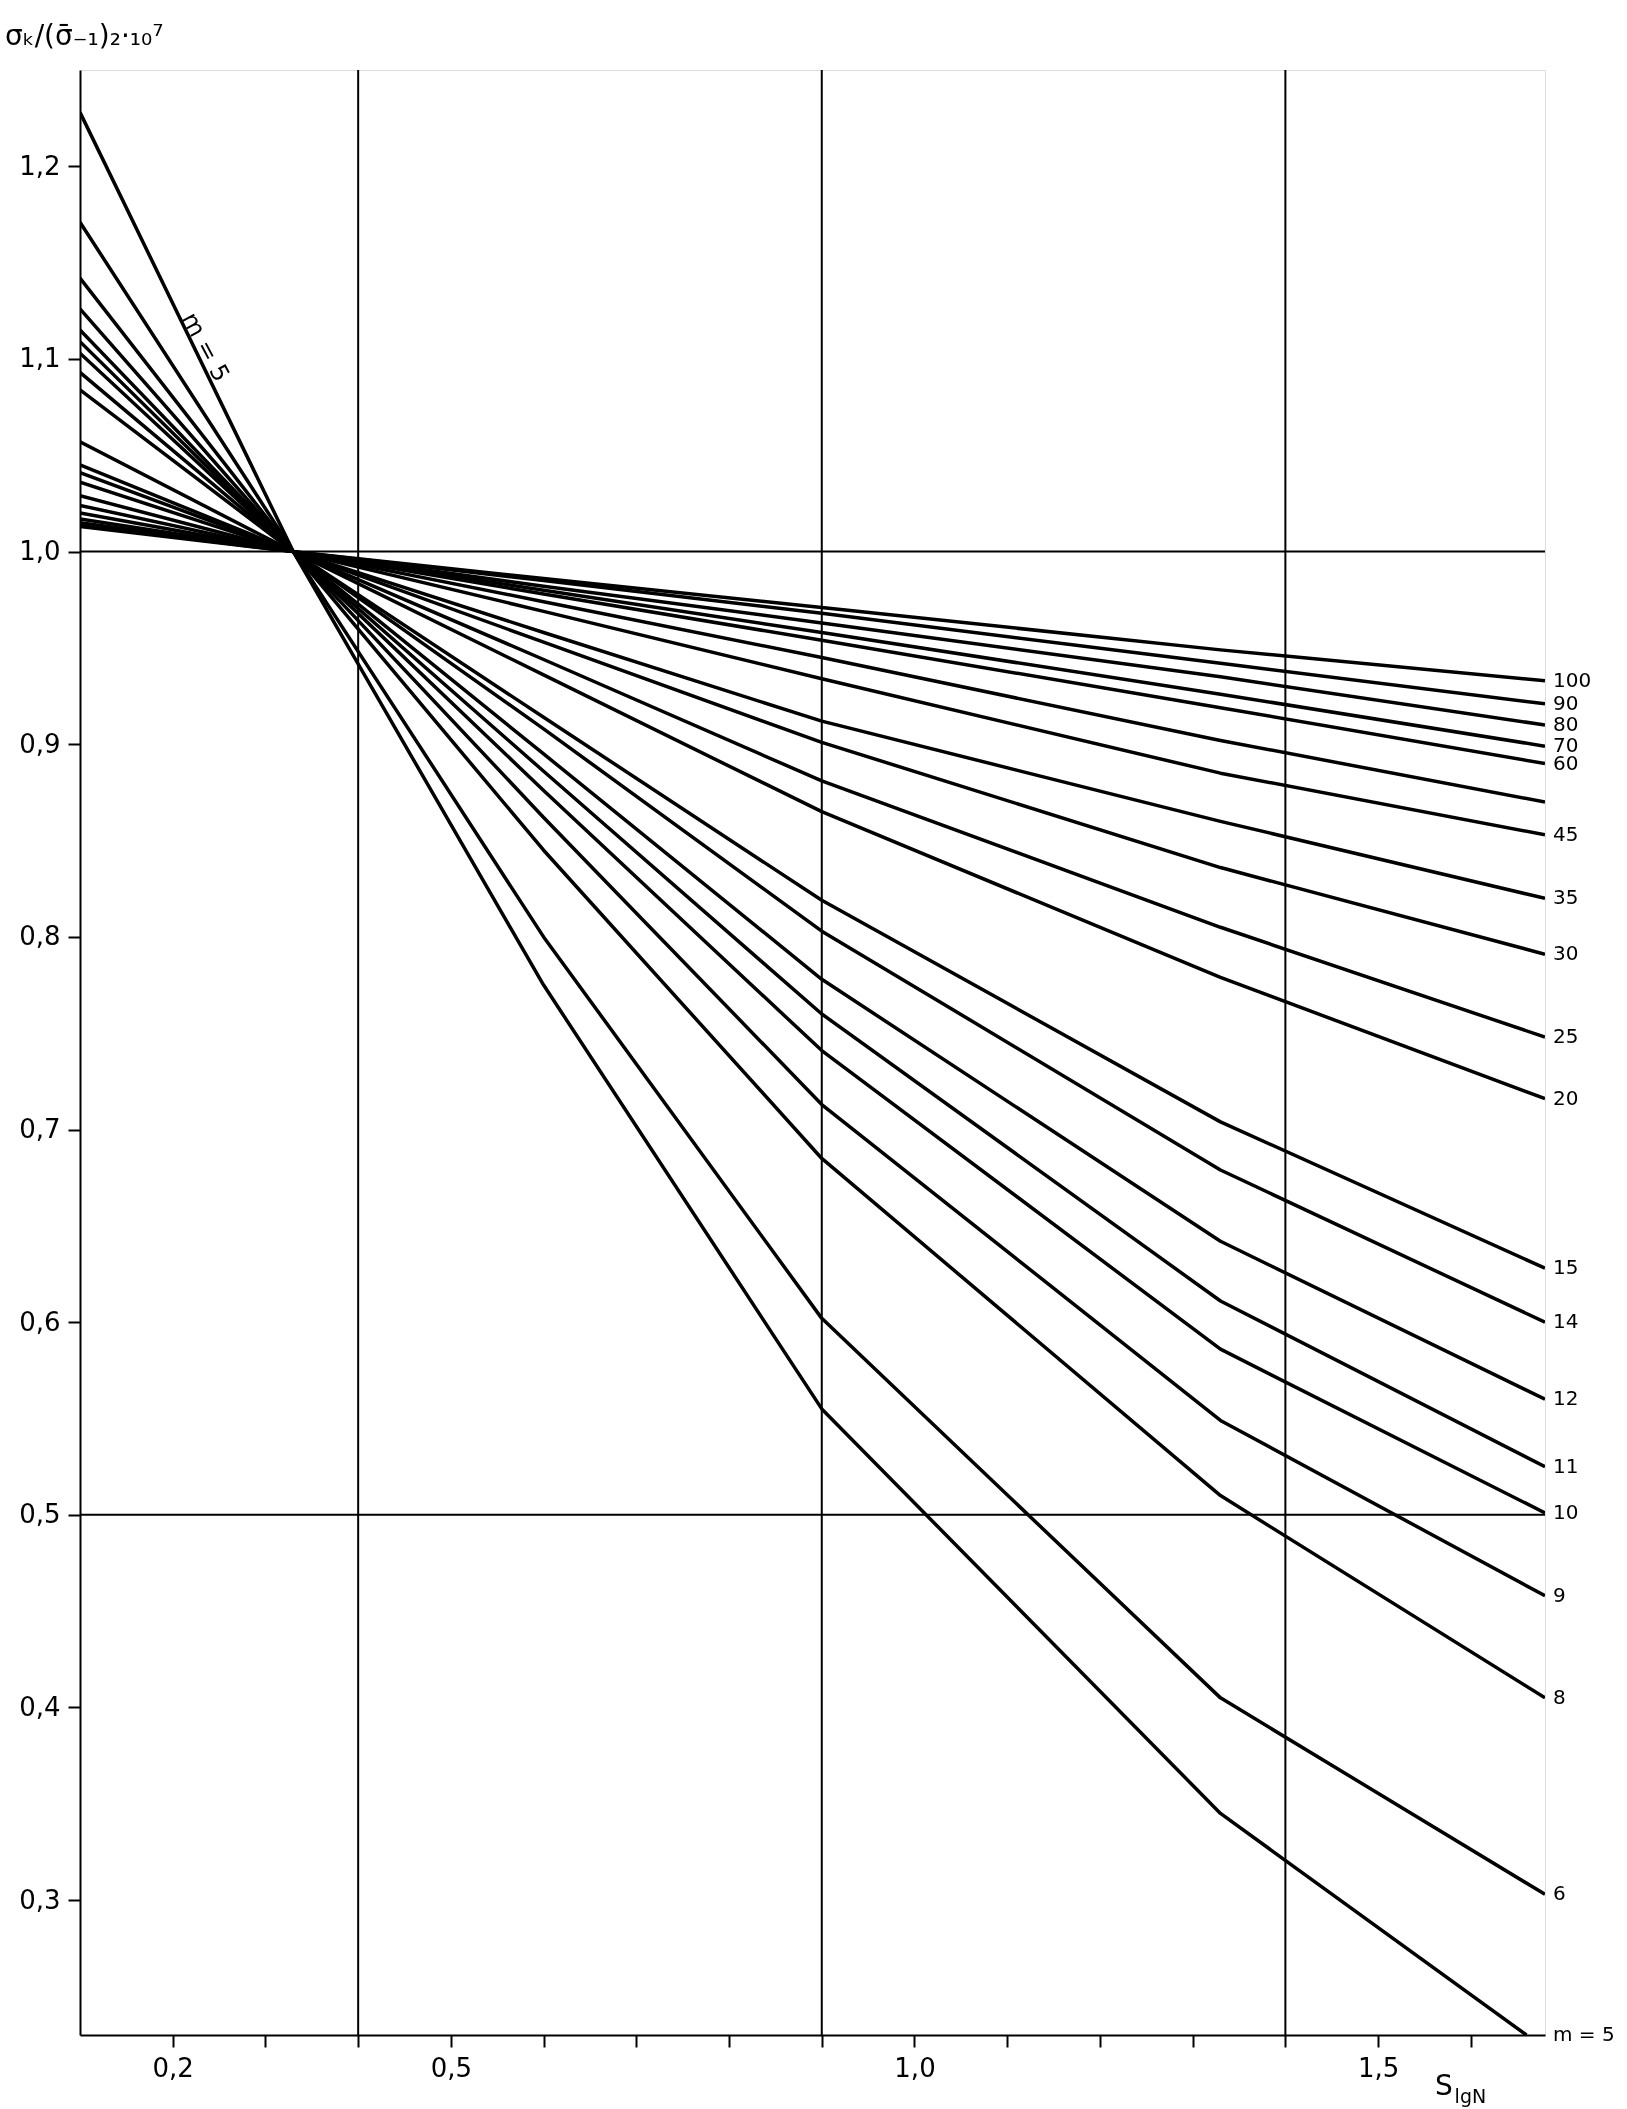  What do you see at coordinates (40, 358) in the screenshot?
I see `y-tick-label: 1,1` at bounding box center [40, 358].